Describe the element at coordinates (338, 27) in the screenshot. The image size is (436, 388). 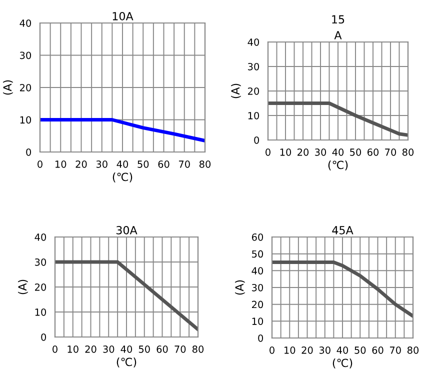
I see `chart-title: 15 A` at that location.